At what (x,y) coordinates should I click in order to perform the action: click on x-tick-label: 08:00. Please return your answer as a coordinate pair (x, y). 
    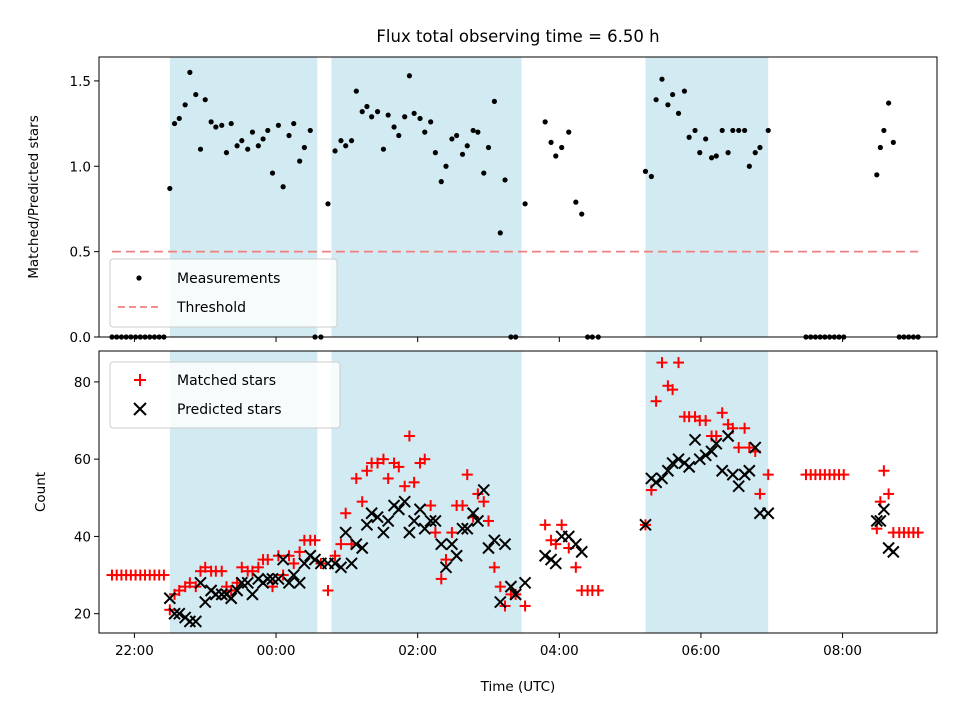
    Looking at the image, I should click on (842, 651).